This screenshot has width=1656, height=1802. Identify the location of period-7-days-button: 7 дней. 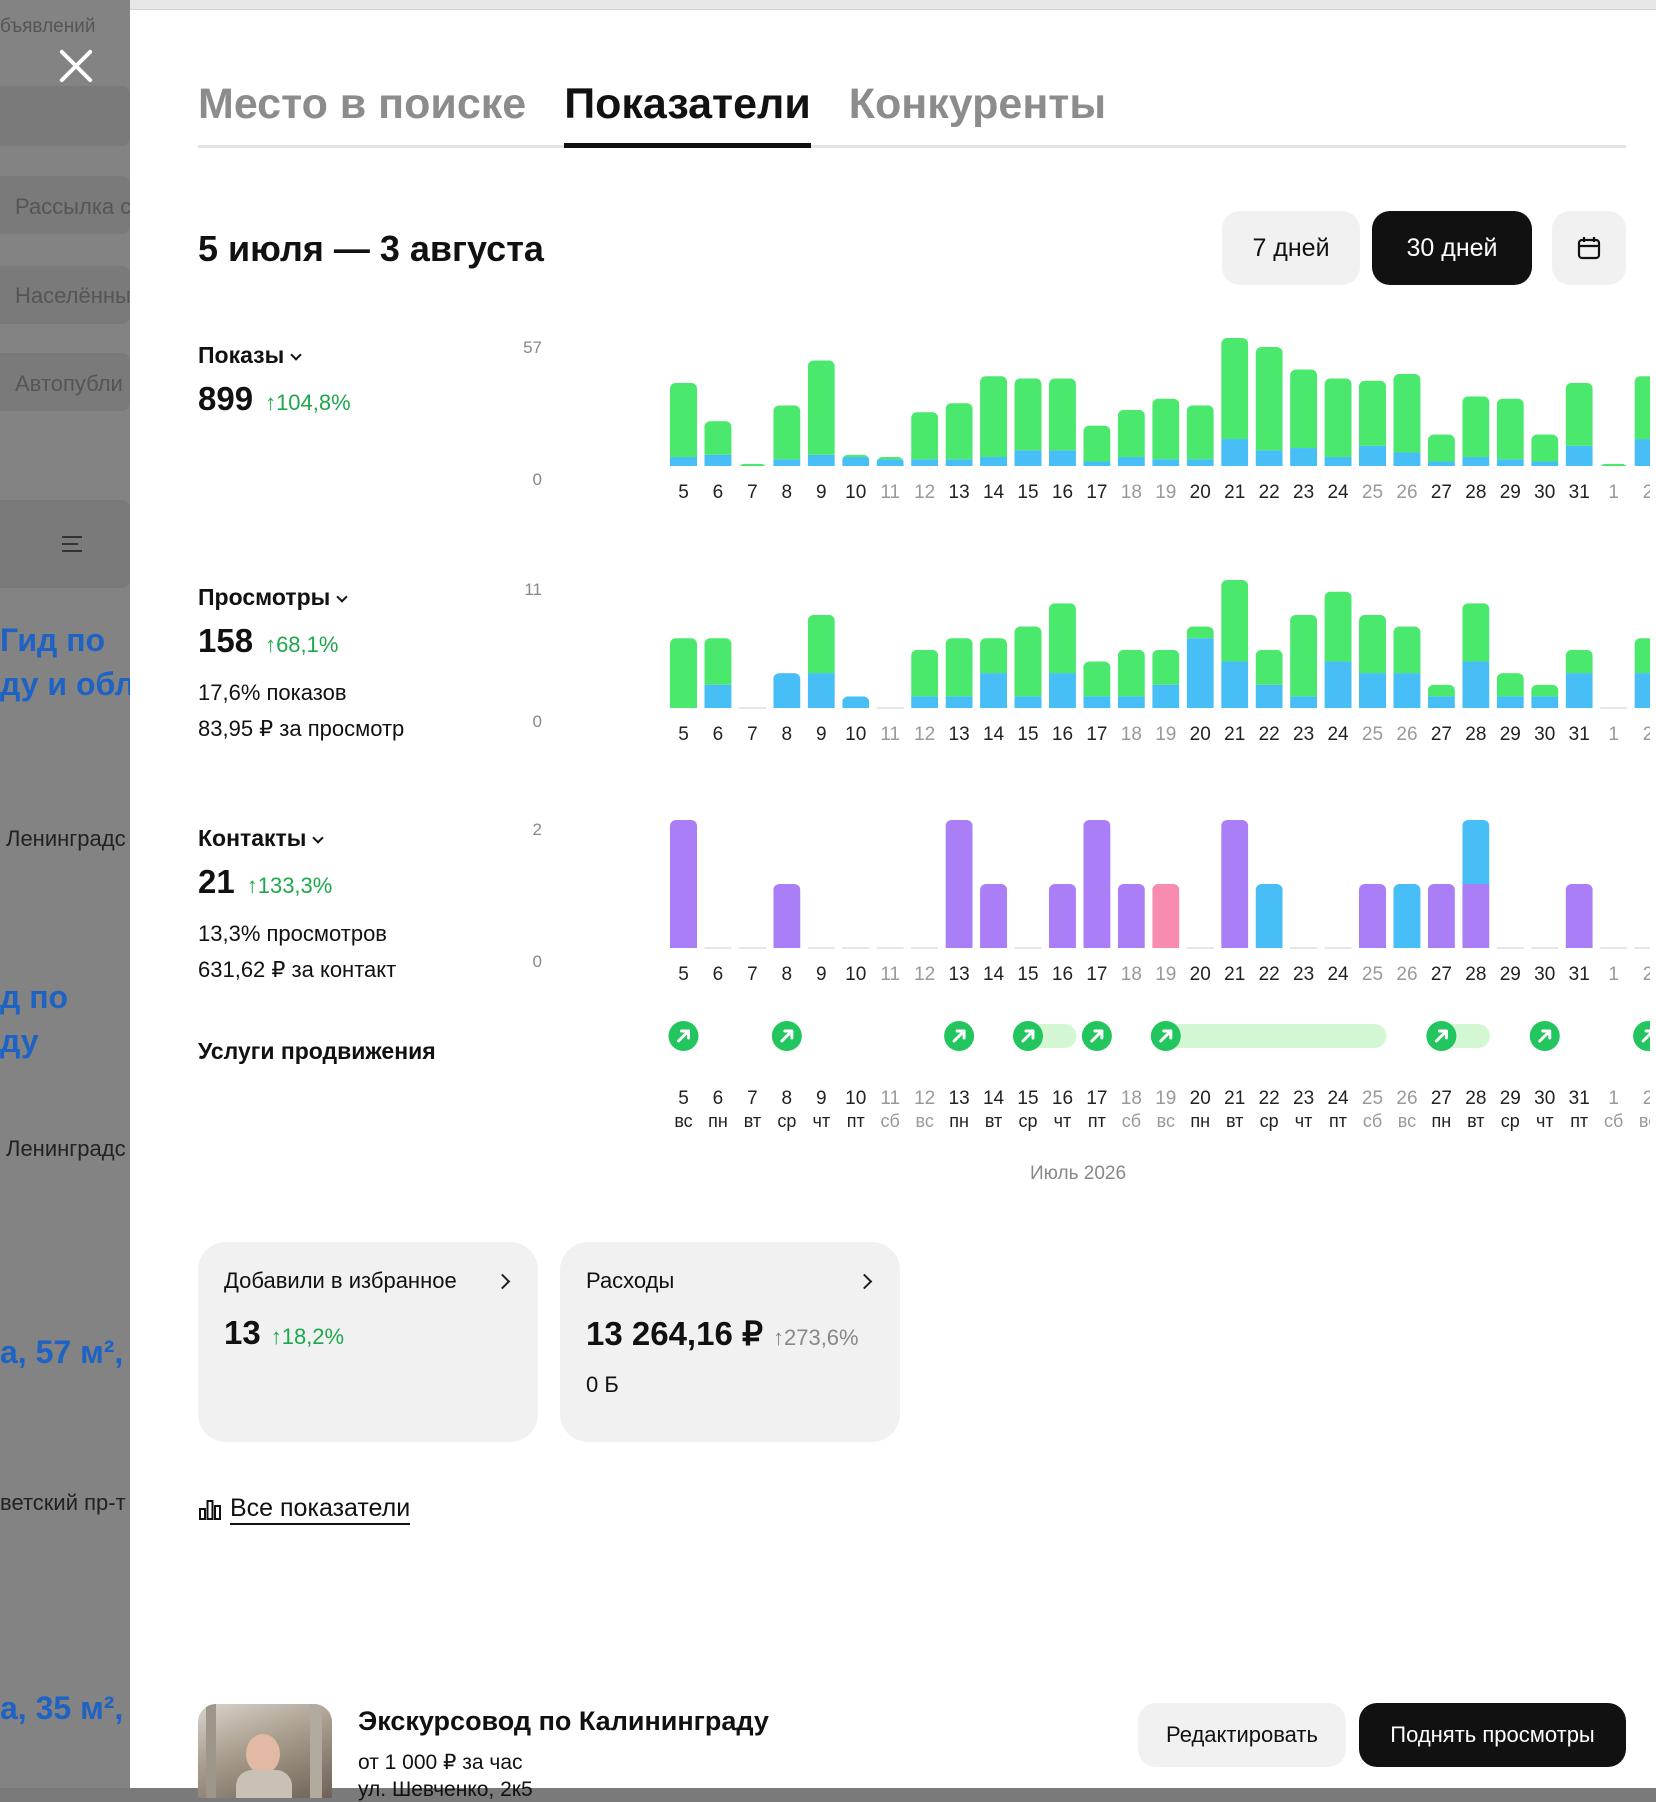
(1291, 248).